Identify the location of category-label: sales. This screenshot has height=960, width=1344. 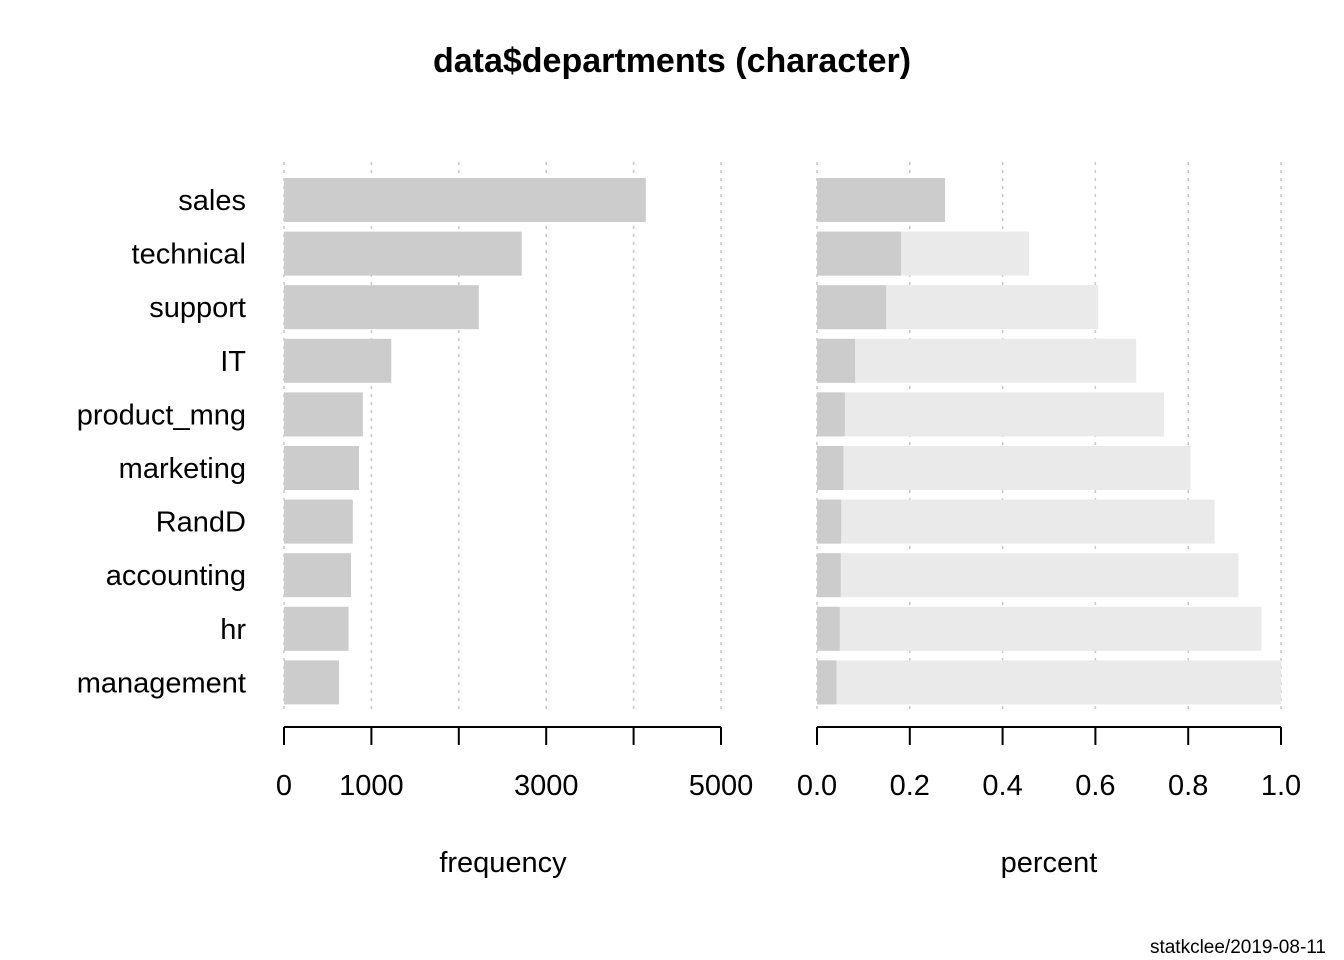
(212, 201).